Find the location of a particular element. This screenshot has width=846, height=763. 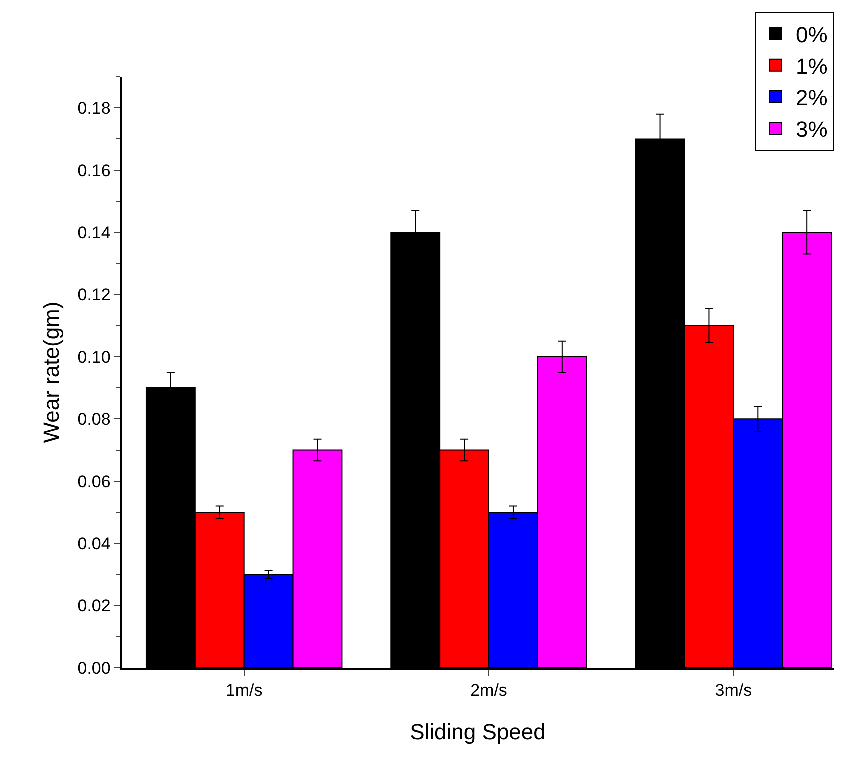

x-axis-title: Sliding Speed is located at coordinates (478, 732).